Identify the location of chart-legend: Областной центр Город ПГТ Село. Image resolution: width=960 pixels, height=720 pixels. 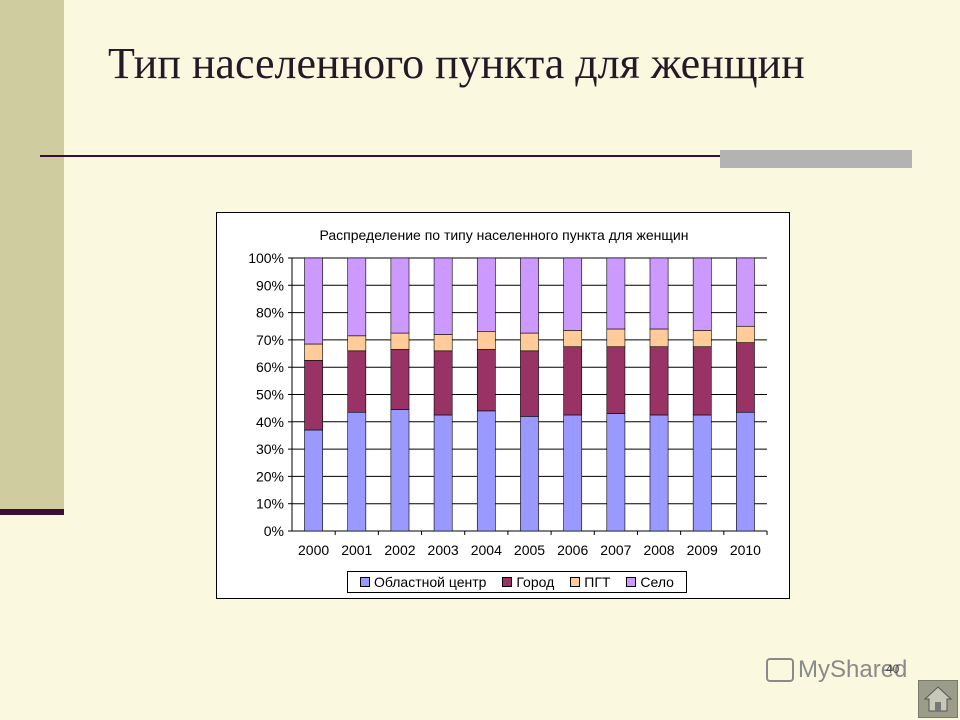
(517, 582).